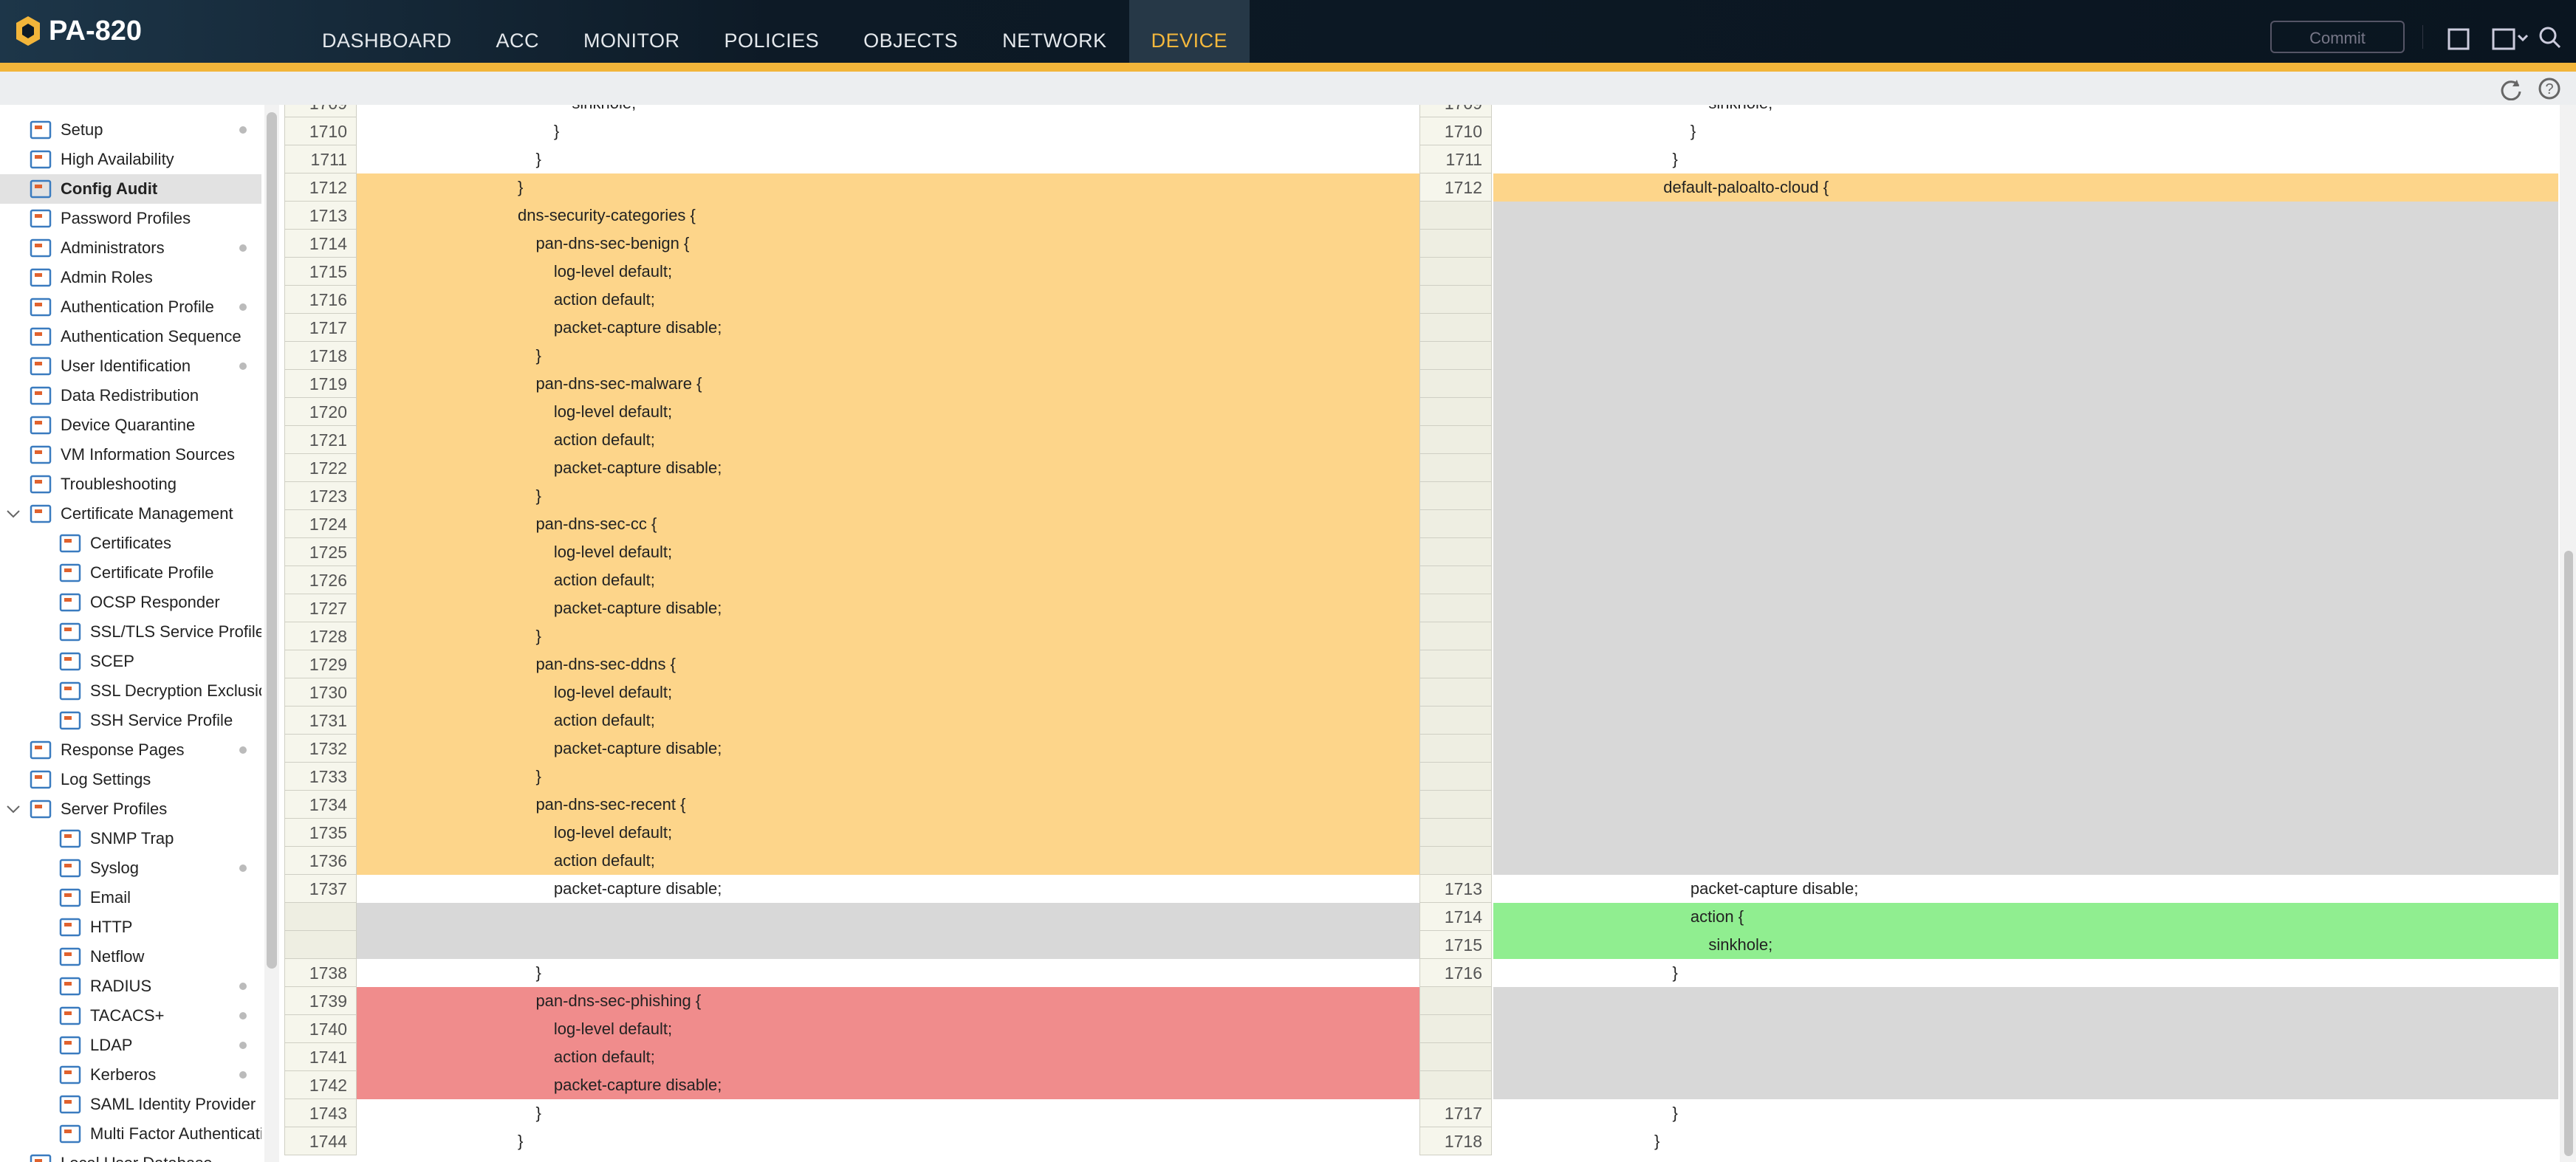  Describe the element at coordinates (130, 455) in the screenshot. I see `nav-tree-item: VM Information Sources` at that location.